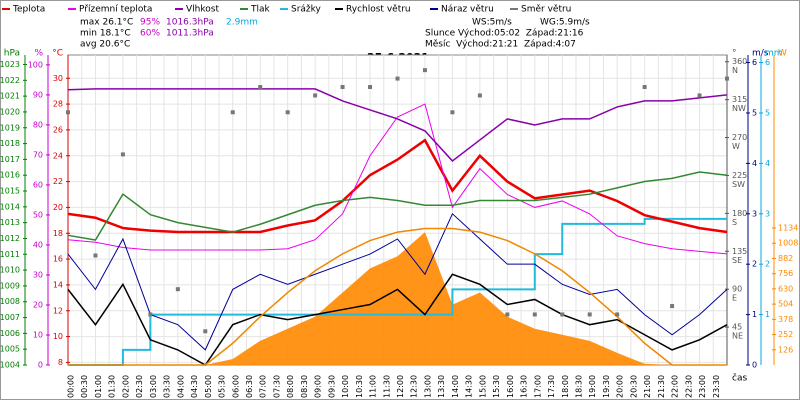 The image size is (800, 400). I want to click on y-tick-label: 1008, so click(10, 301).